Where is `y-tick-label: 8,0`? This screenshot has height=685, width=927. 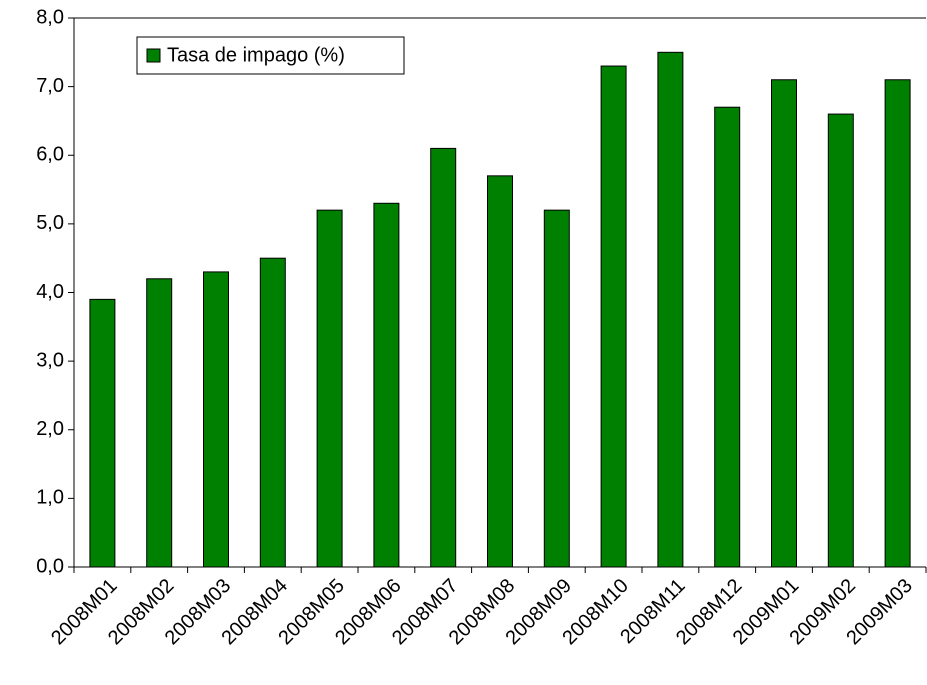
y-tick-label: 8,0 is located at coordinates (50, 17).